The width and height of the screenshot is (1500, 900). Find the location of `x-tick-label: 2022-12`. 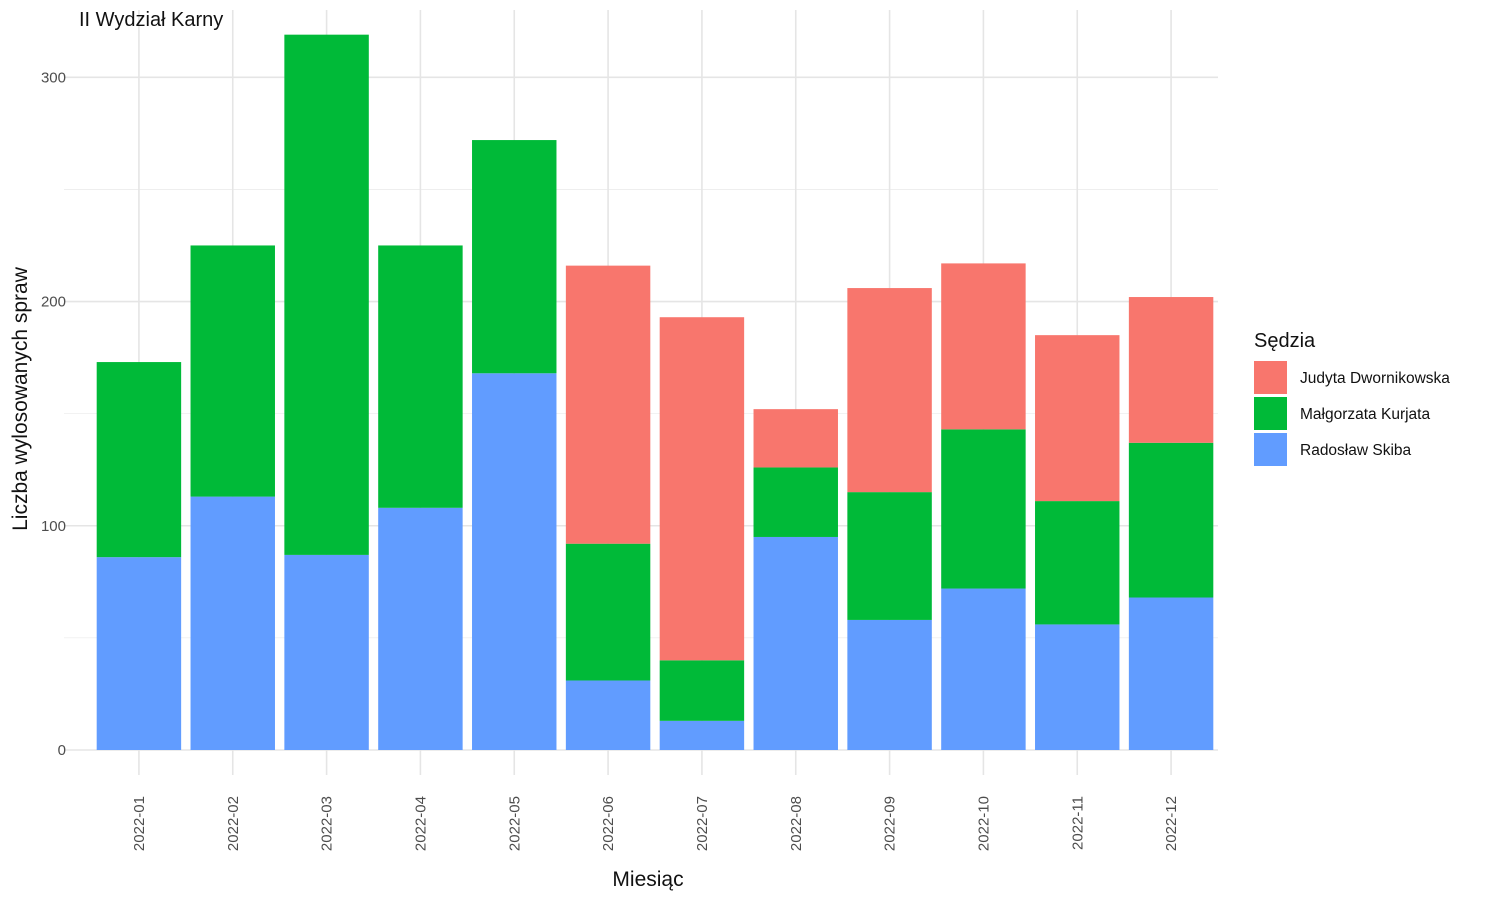

x-tick-label: 2022-12 is located at coordinates (1171, 823).